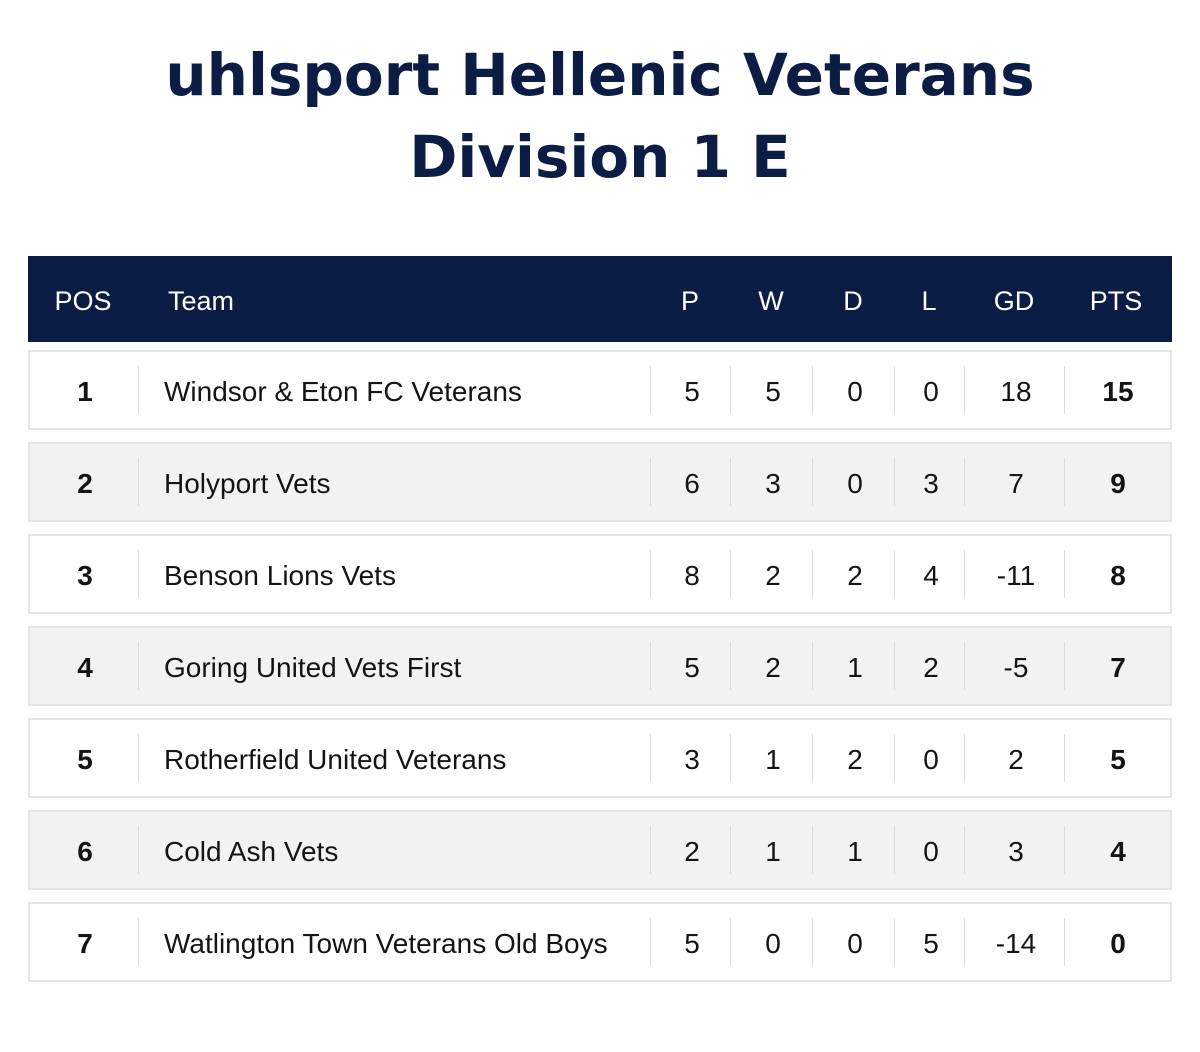 The width and height of the screenshot is (1200, 1052). What do you see at coordinates (600, 574) in the screenshot?
I see `table-row: 3 Benson Lions Vets 8 2 2 4 -11 8` at bounding box center [600, 574].